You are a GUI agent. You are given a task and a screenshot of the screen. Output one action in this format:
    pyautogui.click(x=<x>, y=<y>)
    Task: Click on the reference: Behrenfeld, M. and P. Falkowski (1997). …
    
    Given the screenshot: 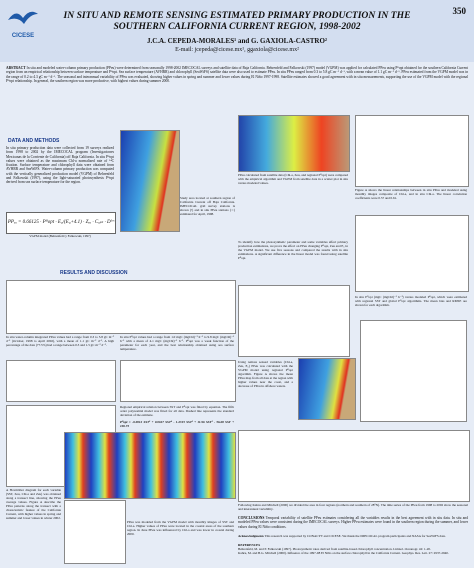 What is the action you would take?
    pyautogui.click(x=334, y=549)
    